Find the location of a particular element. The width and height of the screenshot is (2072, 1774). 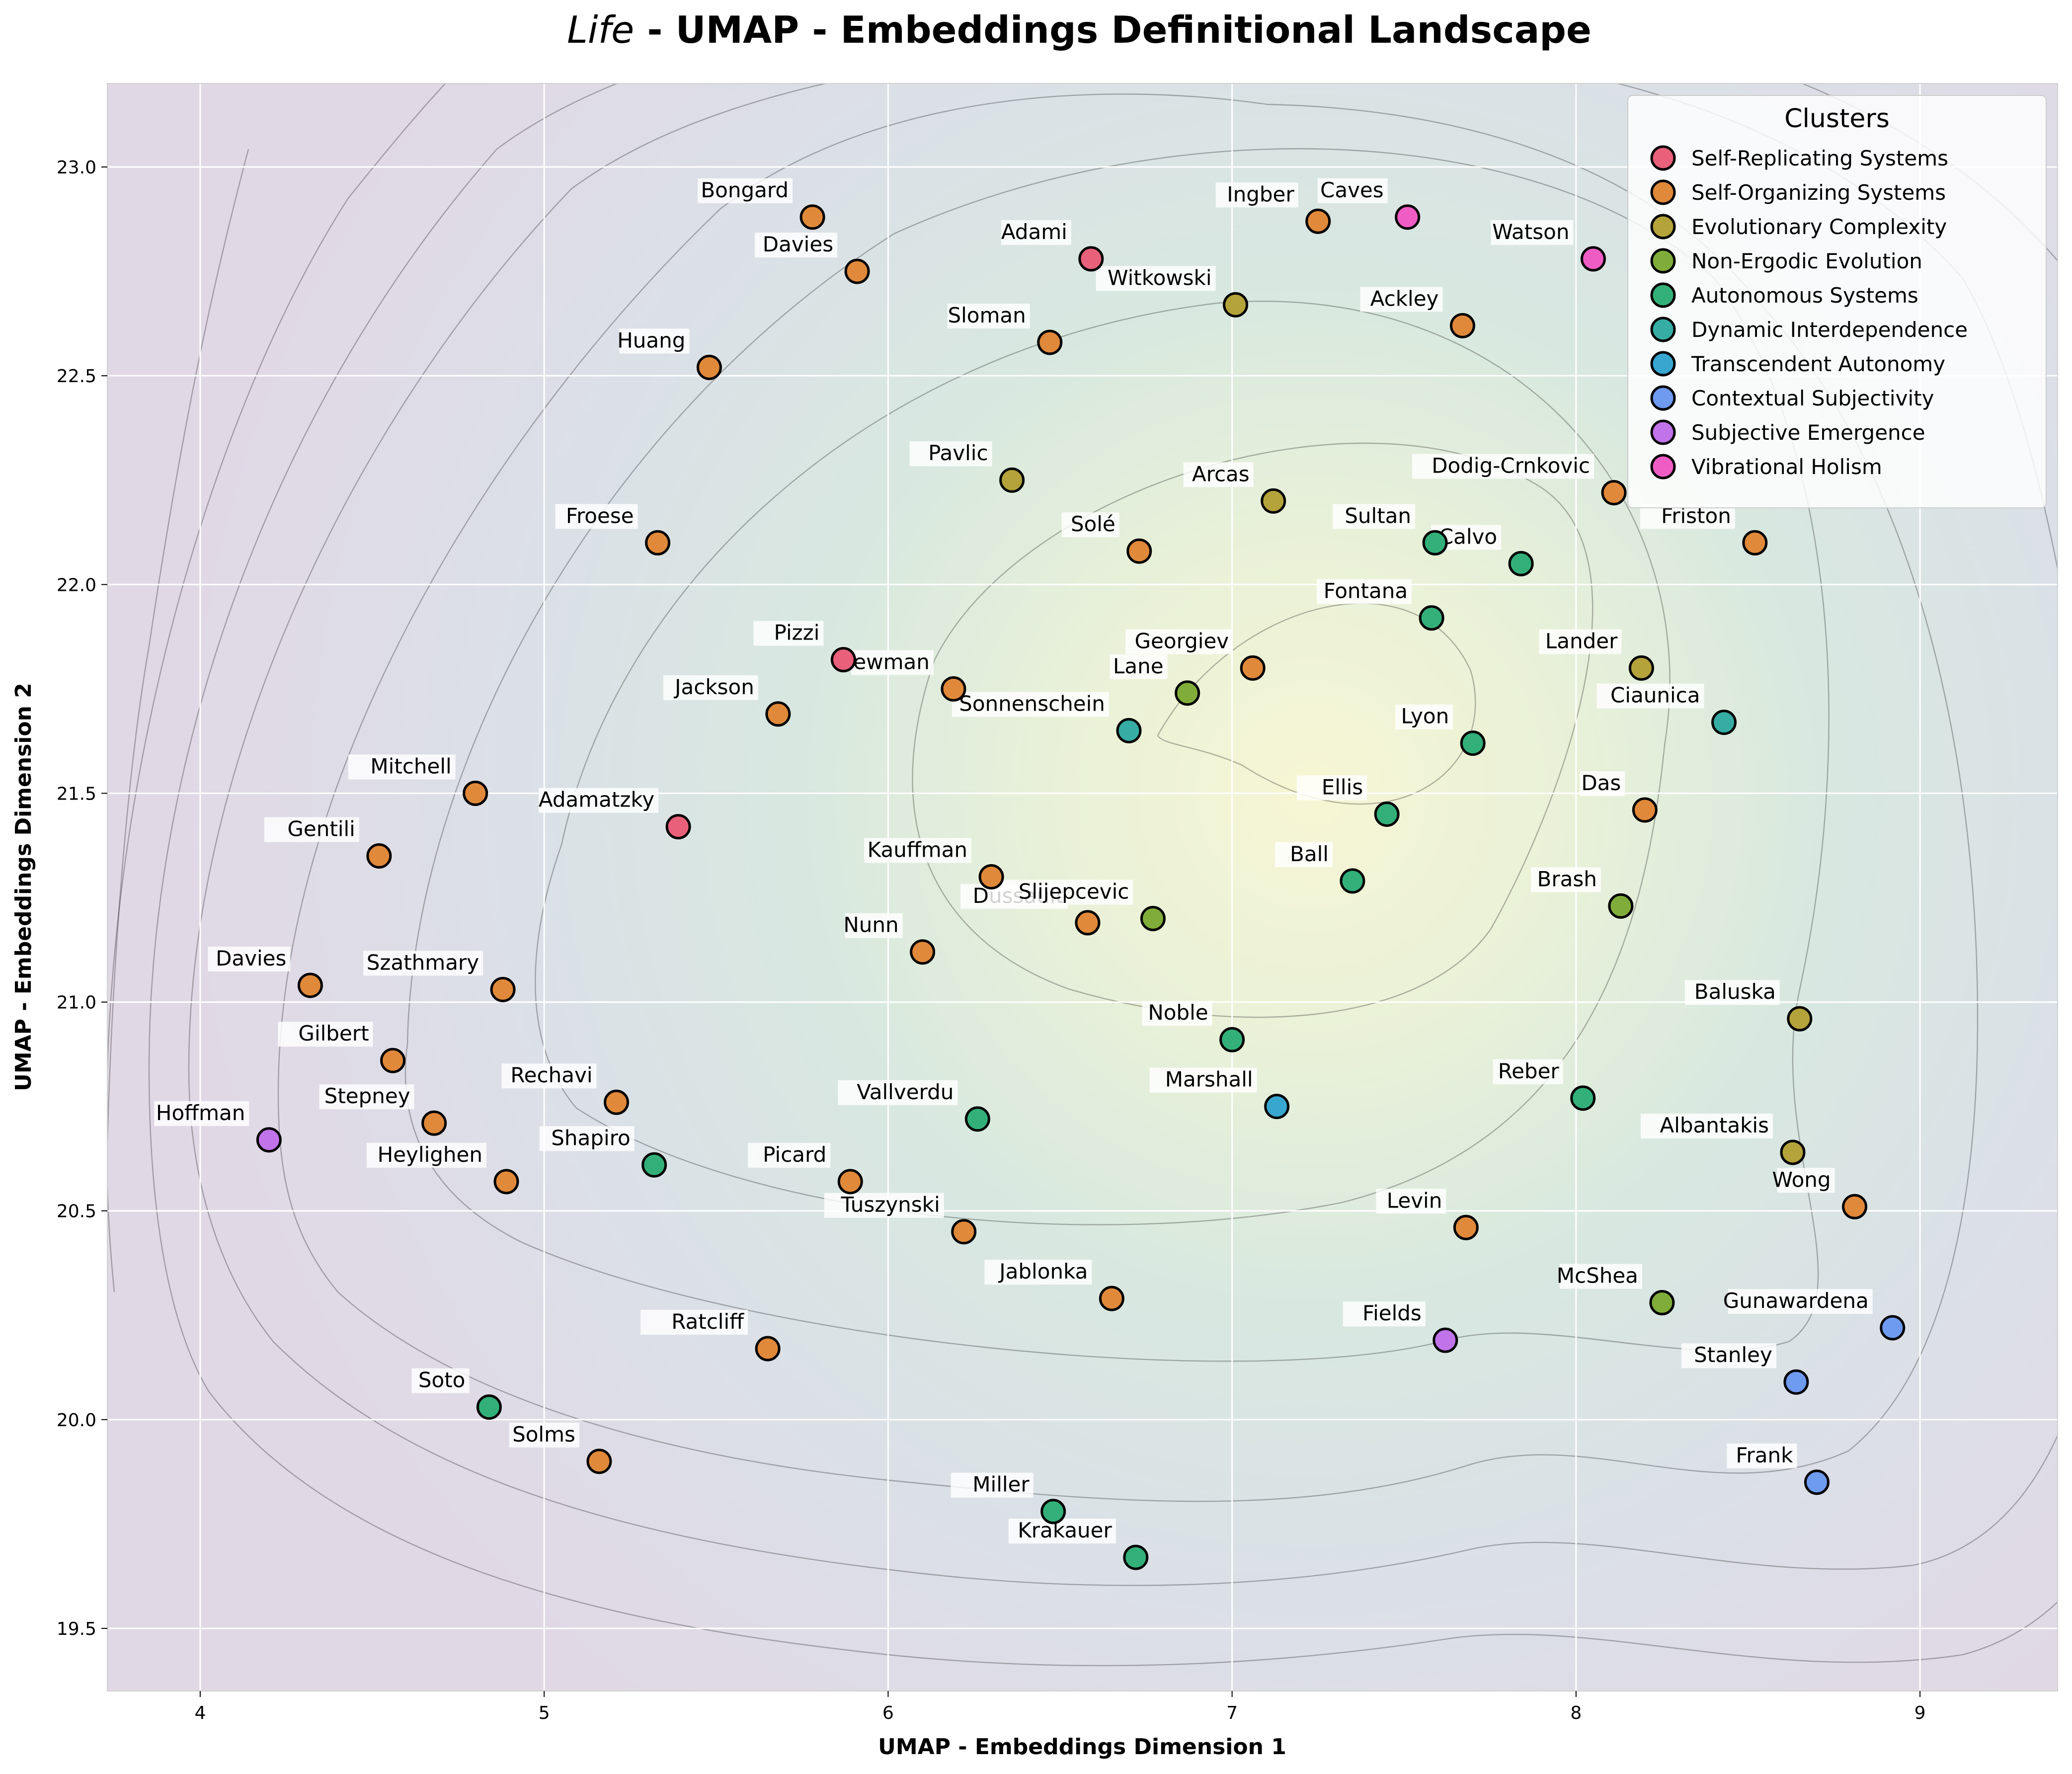

point-label-jablonka: Jablonka is located at coordinates (1038, 1272).